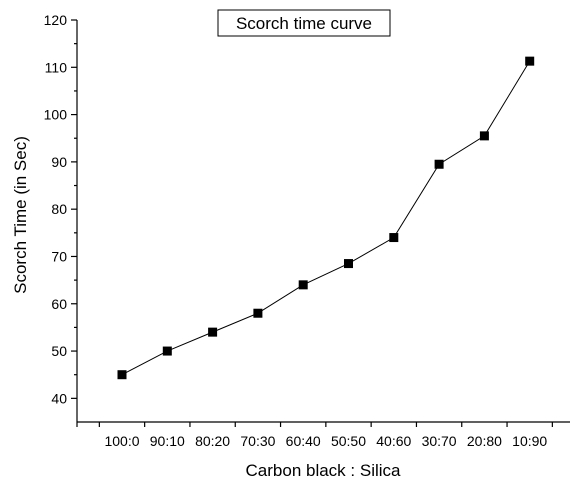 This screenshot has height=483, width=571. What do you see at coordinates (484, 441) in the screenshot?
I see `x-tick-label: 20:80` at bounding box center [484, 441].